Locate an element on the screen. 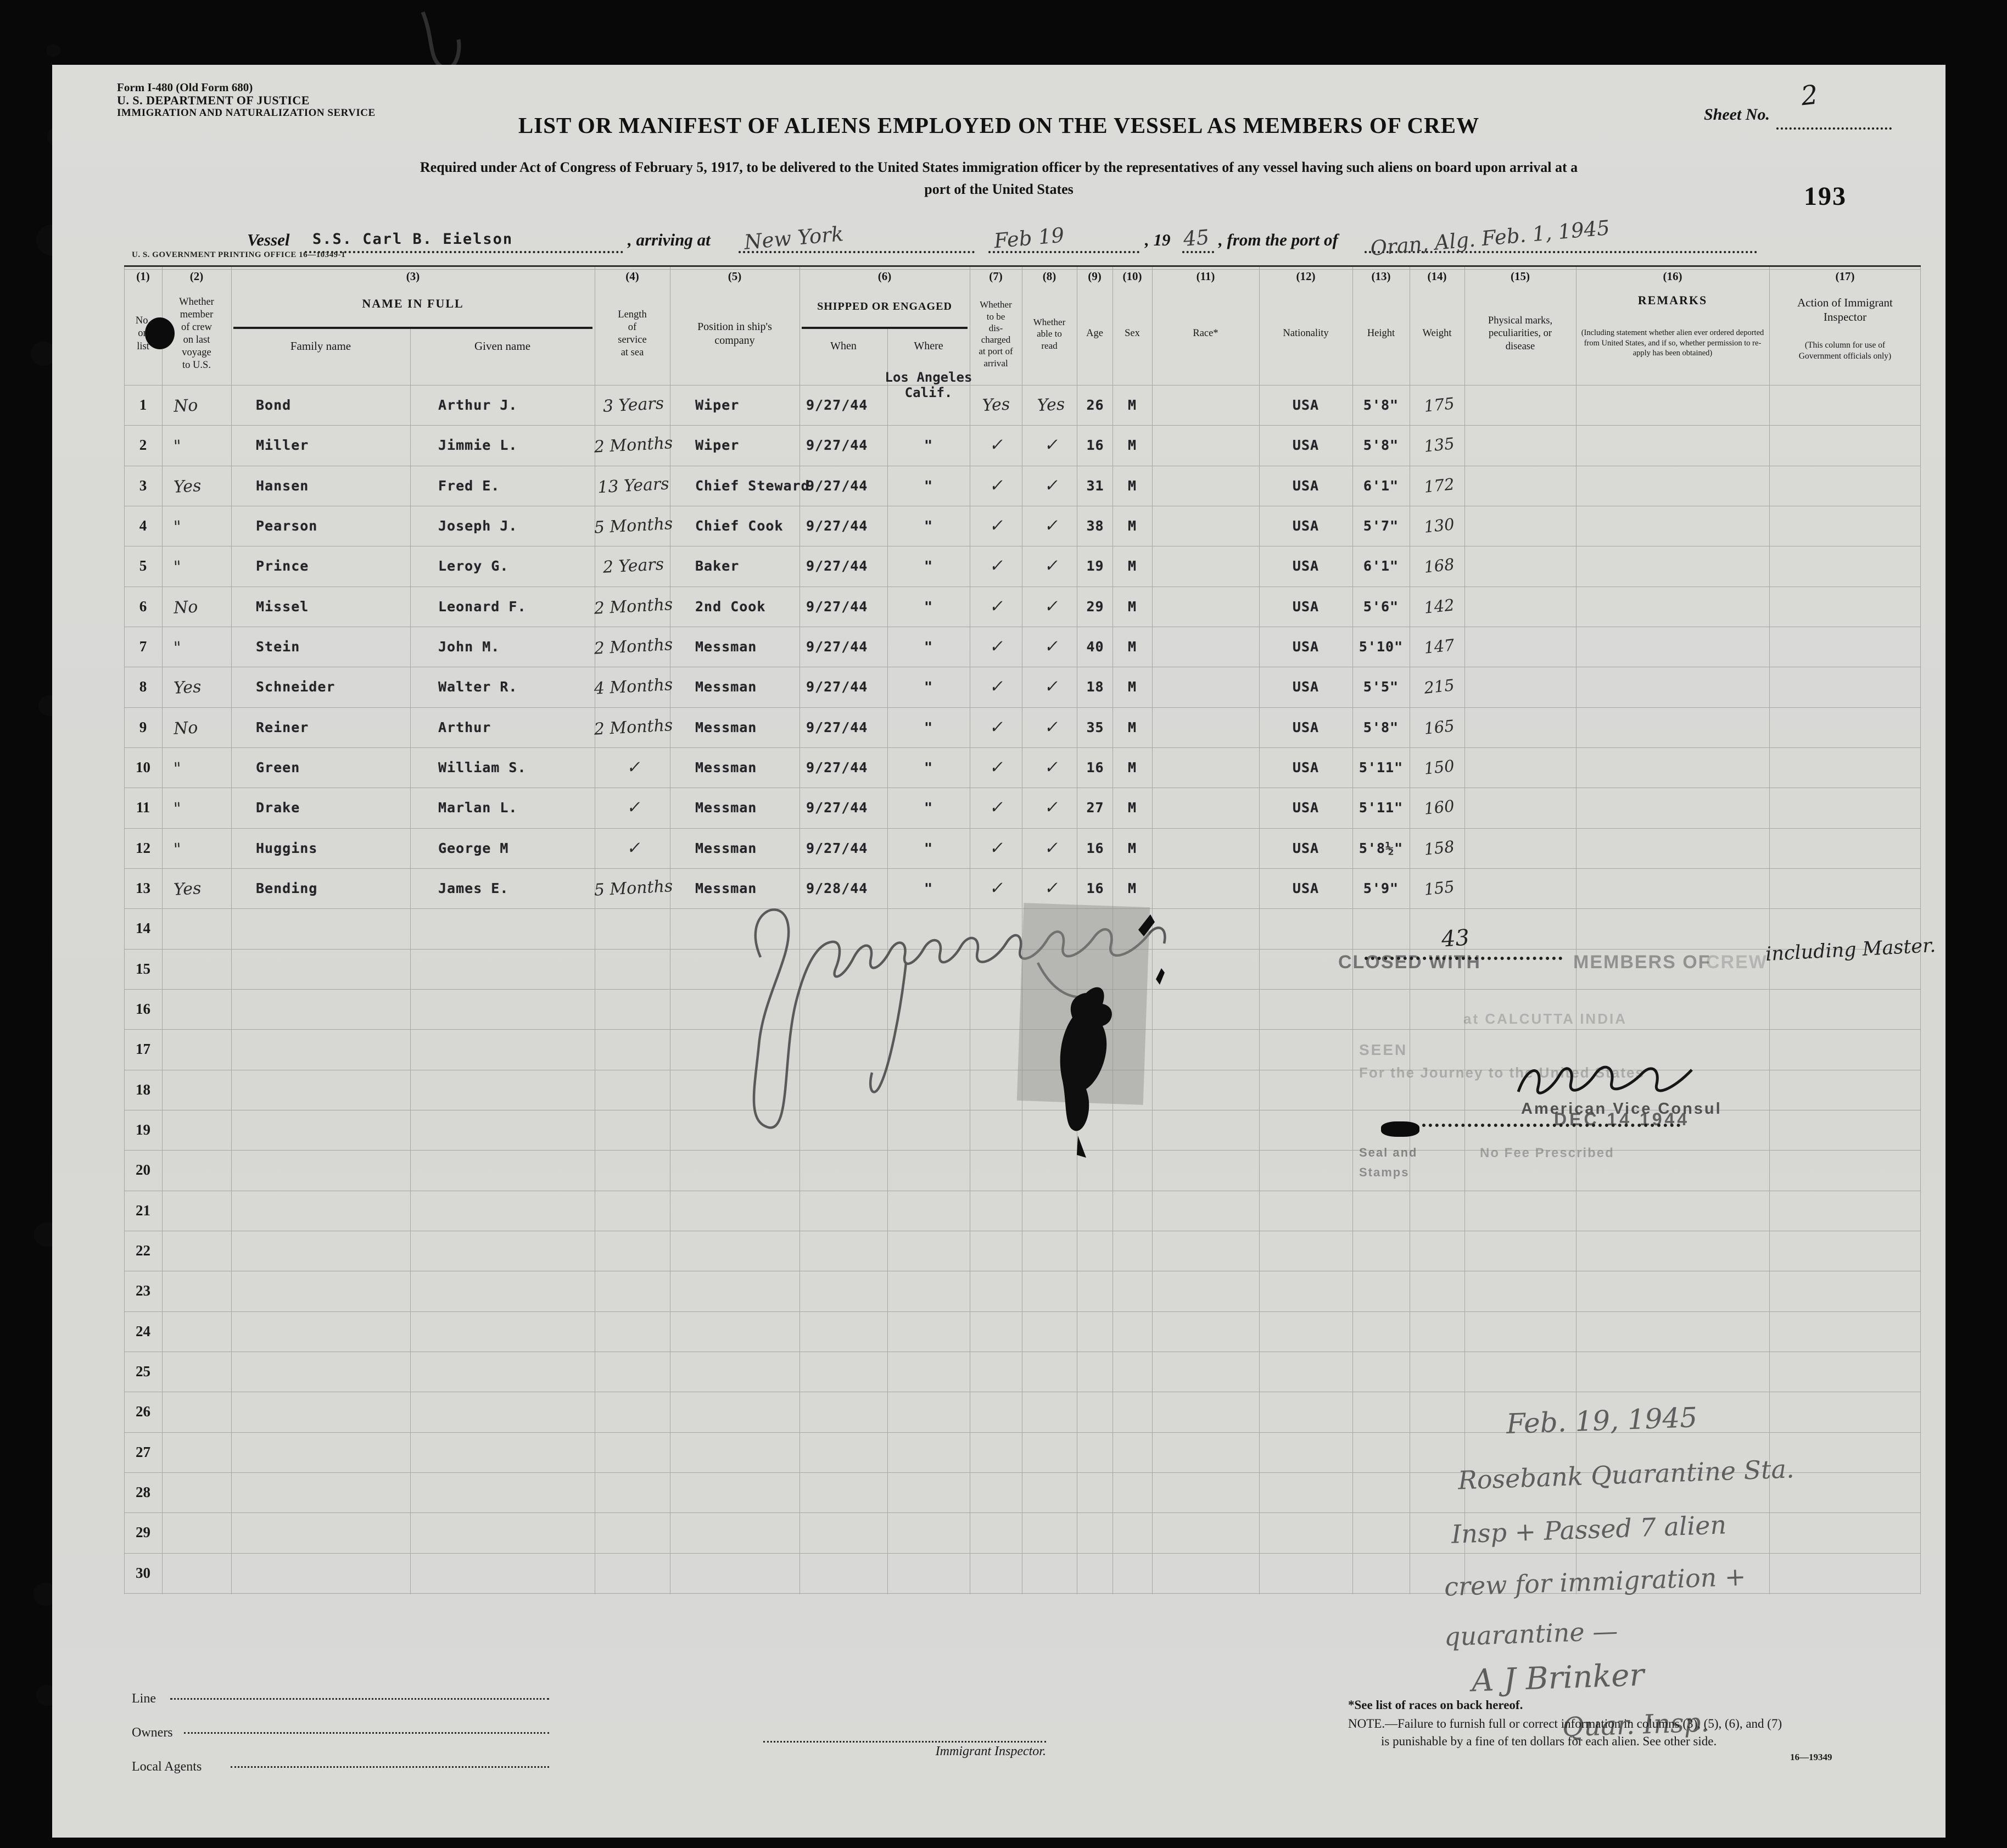  cell-member-row-9: No is located at coordinates (186, 728).